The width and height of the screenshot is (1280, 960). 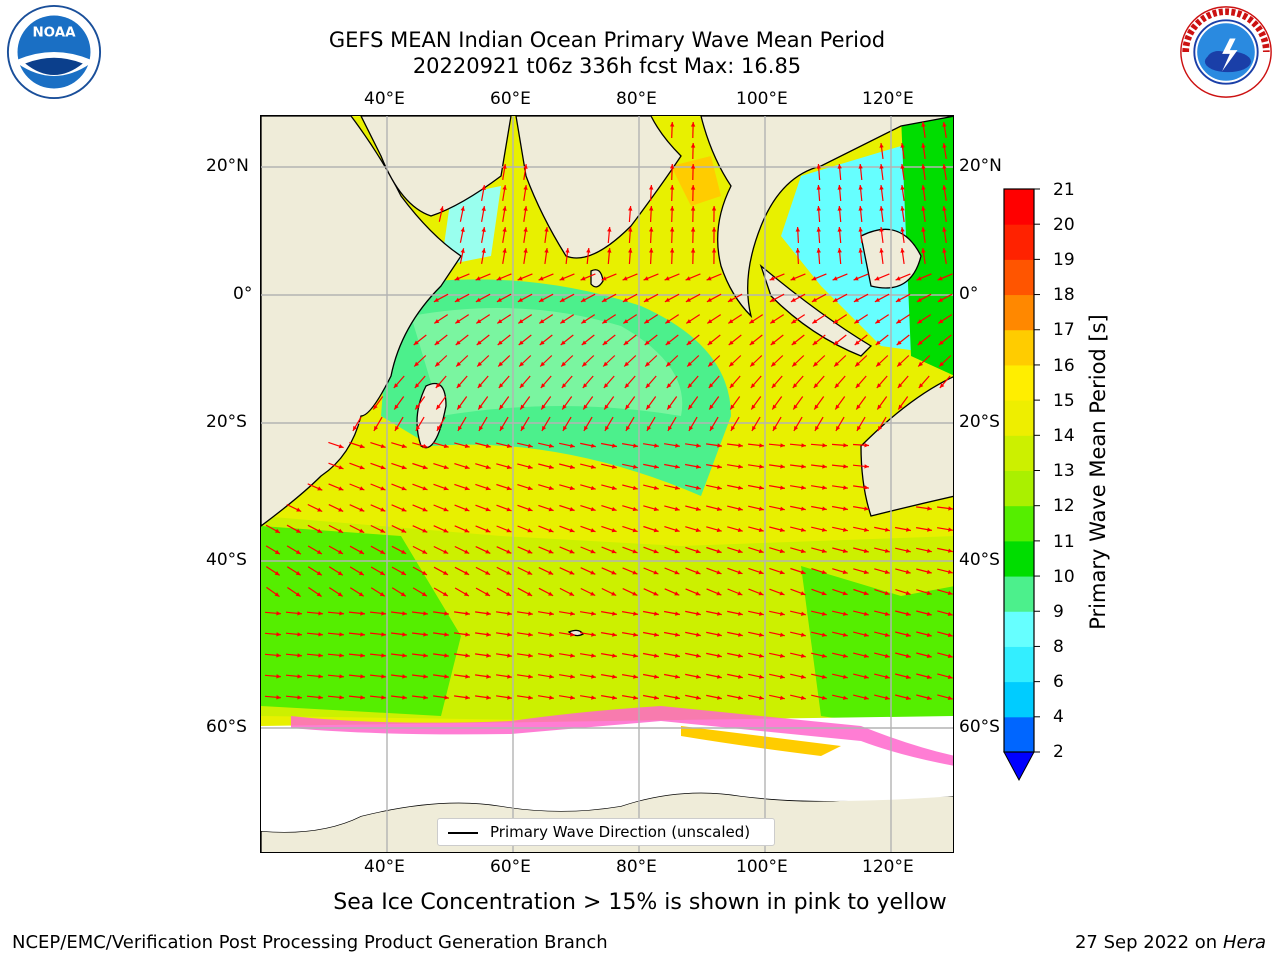 What do you see at coordinates (1058, 682) in the screenshot?
I see `colorbar-tick-label: 6` at bounding box center [1058, 682].